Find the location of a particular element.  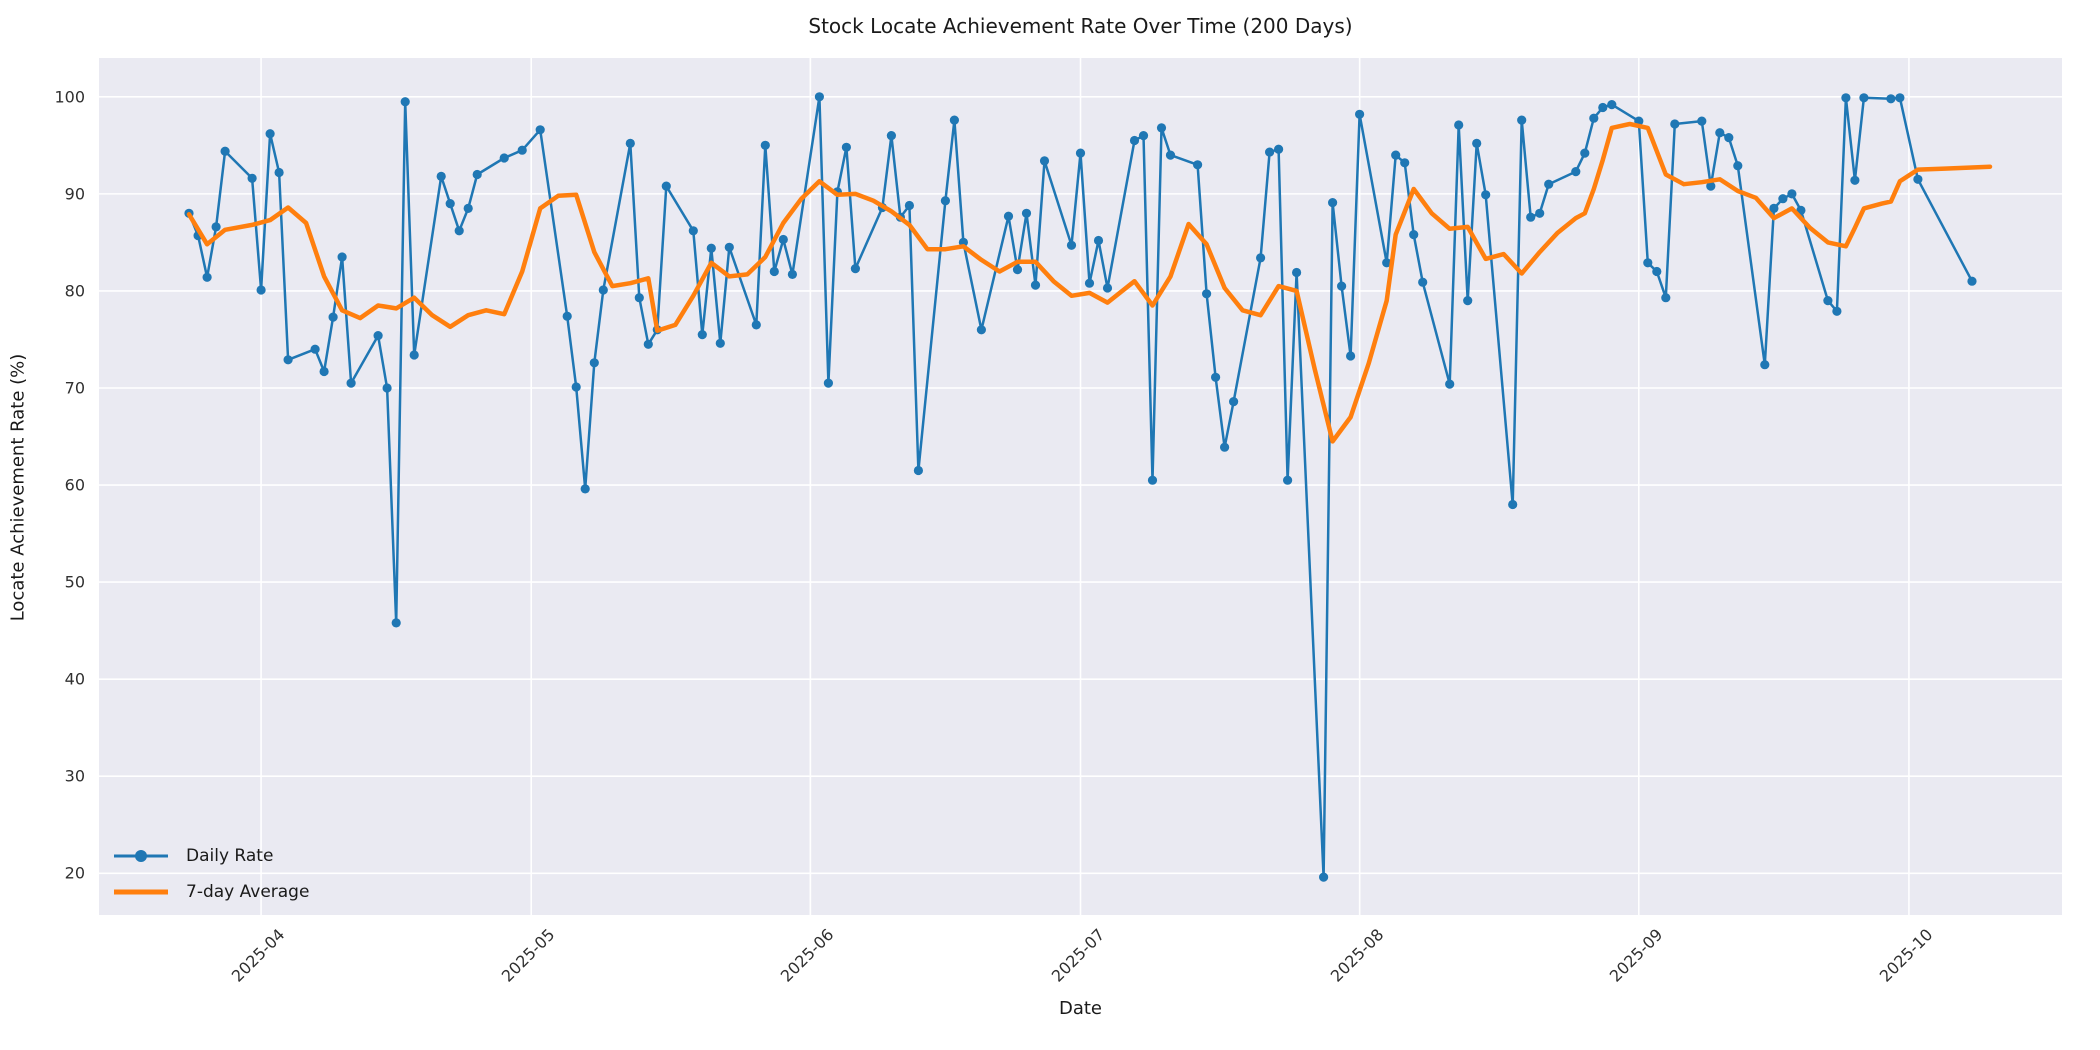

y-tick-label: 100 is located at coordinates (69, 97).